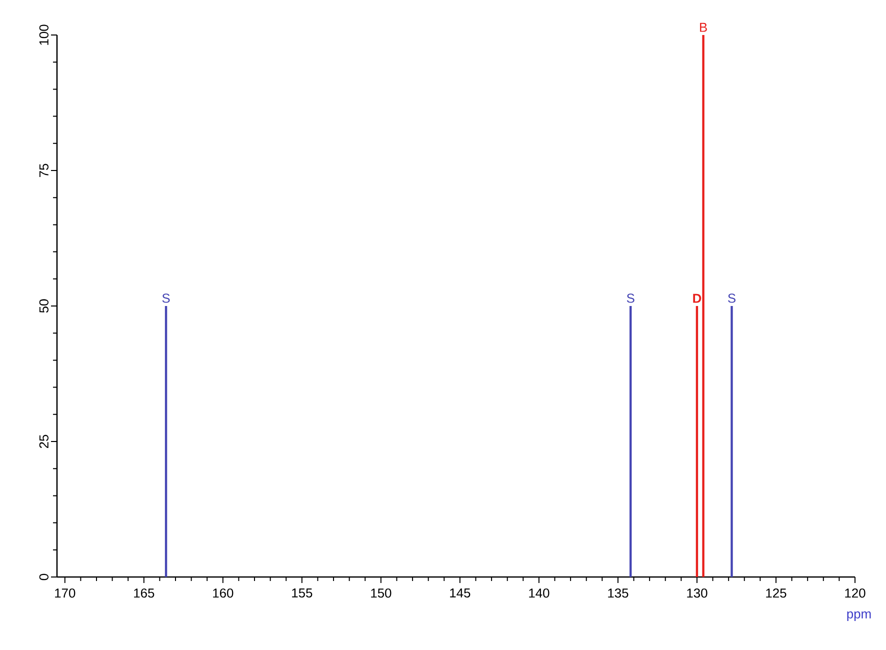 The height and width of the screenshot is (650, 886). What do you see at coordinates (697, 298) in the screenshot?
I see `annotation: D` at bounding box center [697, 298].